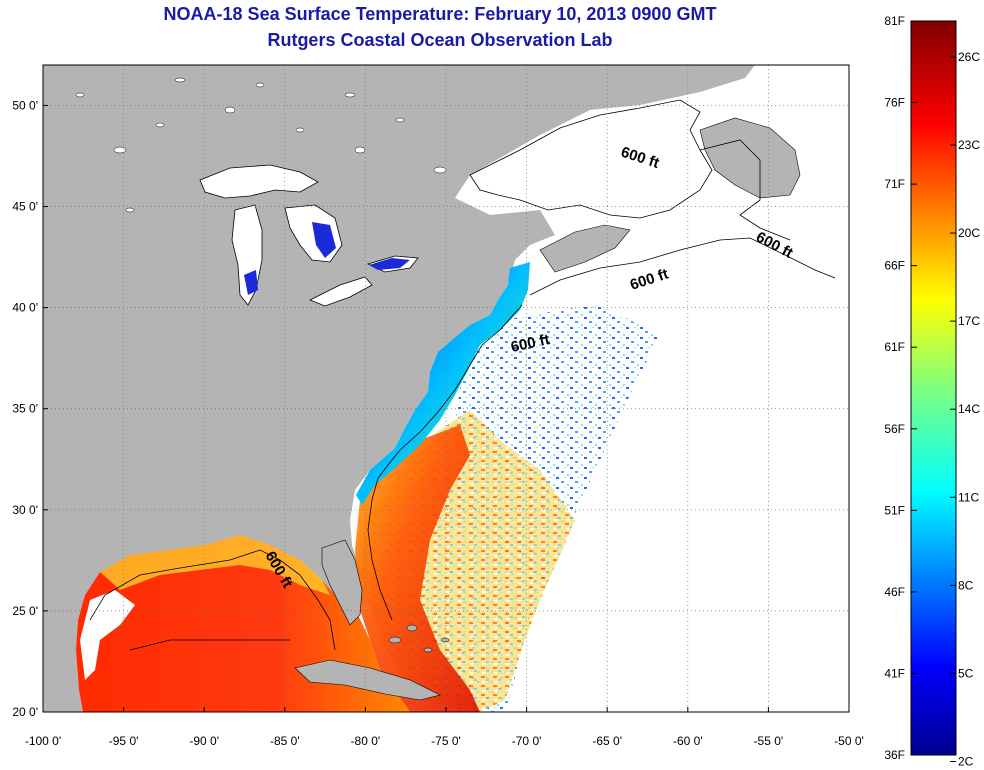 The width and height of the screenshot is (984, 770). Describe the element at coordinates (849, 741) in the screenshot. I see `lon-tick-label: -50 0'` at that location.